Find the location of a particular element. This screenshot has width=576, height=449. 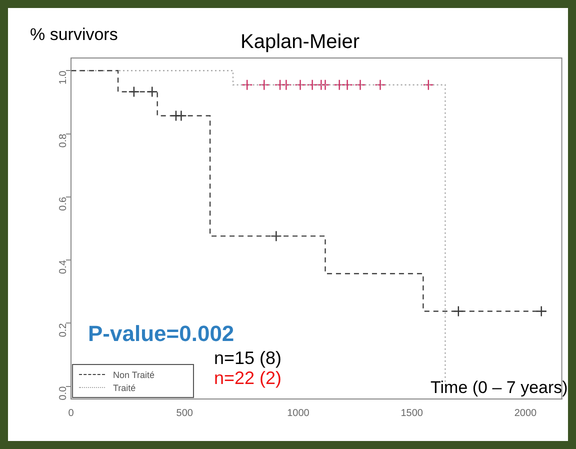

x-tick-label: 1500 is located at coordinates (412, 413).